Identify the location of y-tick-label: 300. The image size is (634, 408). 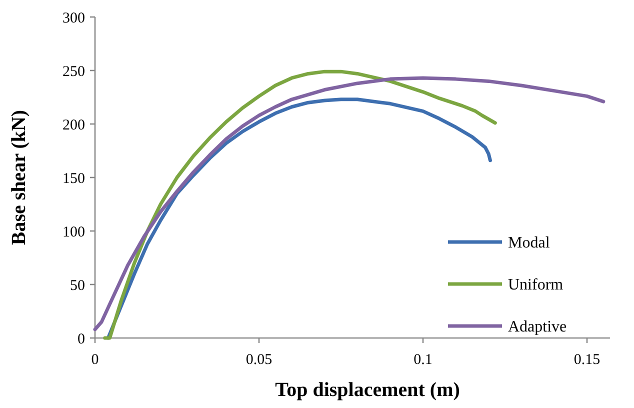
(73, 18).